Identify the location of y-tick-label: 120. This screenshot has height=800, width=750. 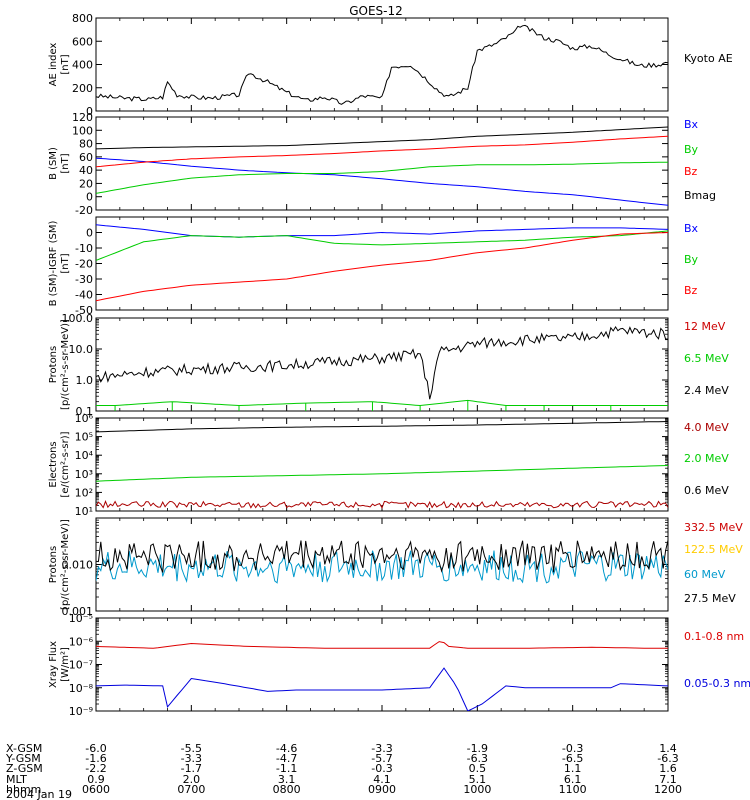
(82, 117).